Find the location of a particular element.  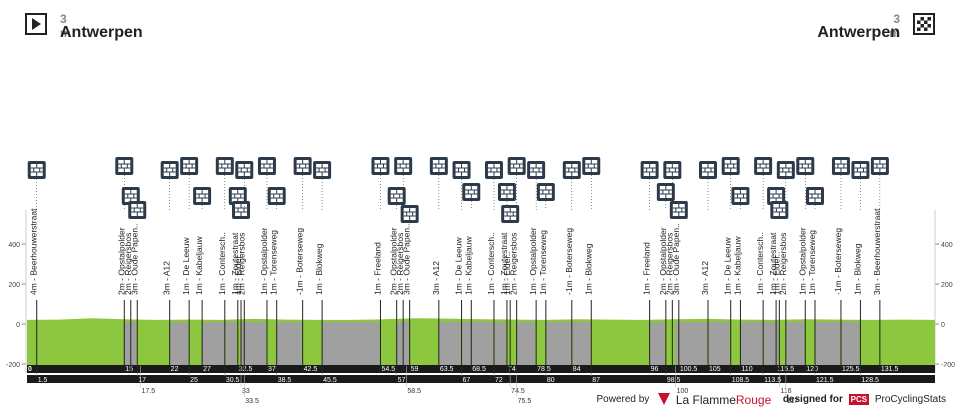

finish-location: Antwerpen is located at coordinates (858, 32).